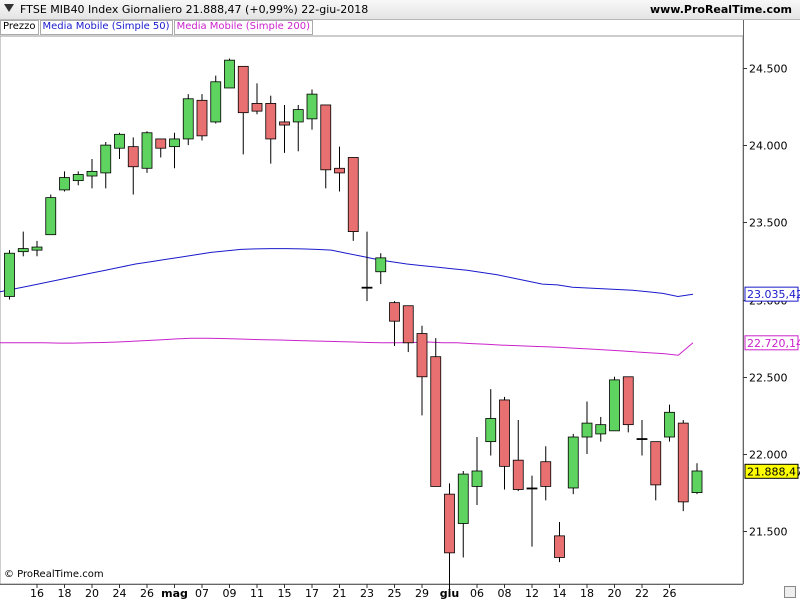  What do you see at coordinates (642, 593) in the screenshot?
I see `x-tick-label: 22` at bounding box center [642, 593].